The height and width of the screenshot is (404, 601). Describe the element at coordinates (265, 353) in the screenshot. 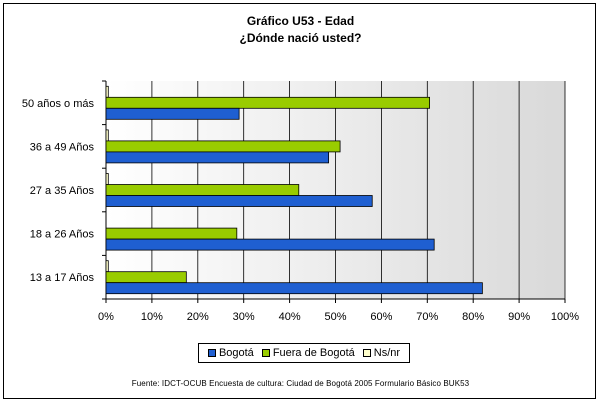

I see `legend-swatch-fuera-de-bogota` at that location.